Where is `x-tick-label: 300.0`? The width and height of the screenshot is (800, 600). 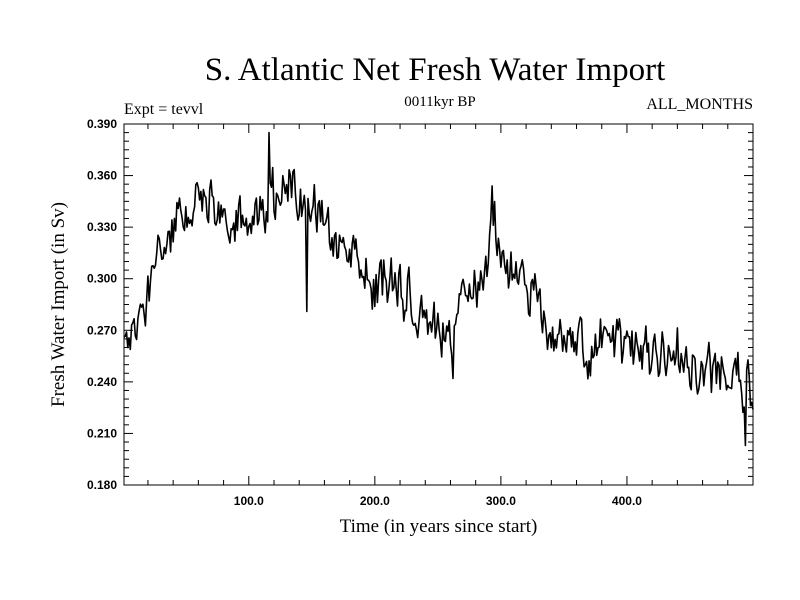
x-tick-label: 300.0 is located at coordinates (501, 501).